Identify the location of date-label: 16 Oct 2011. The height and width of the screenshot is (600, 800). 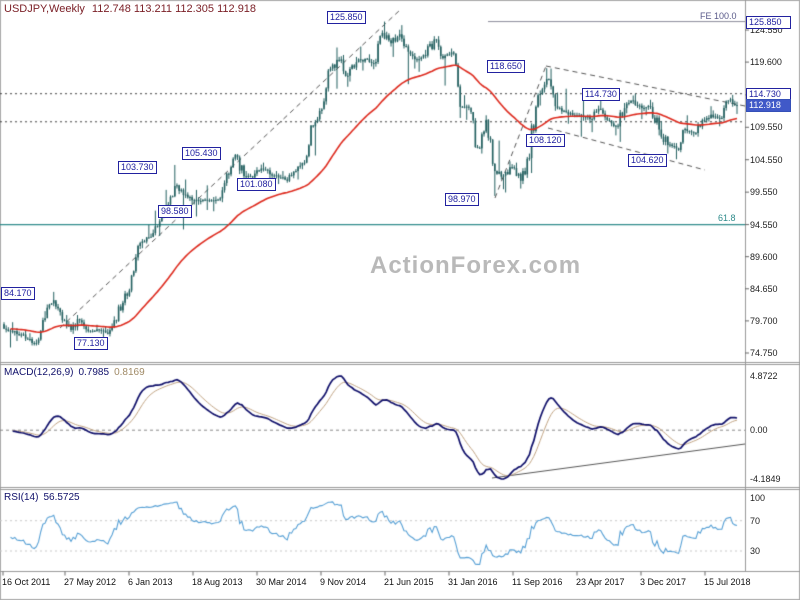
(26, 582).